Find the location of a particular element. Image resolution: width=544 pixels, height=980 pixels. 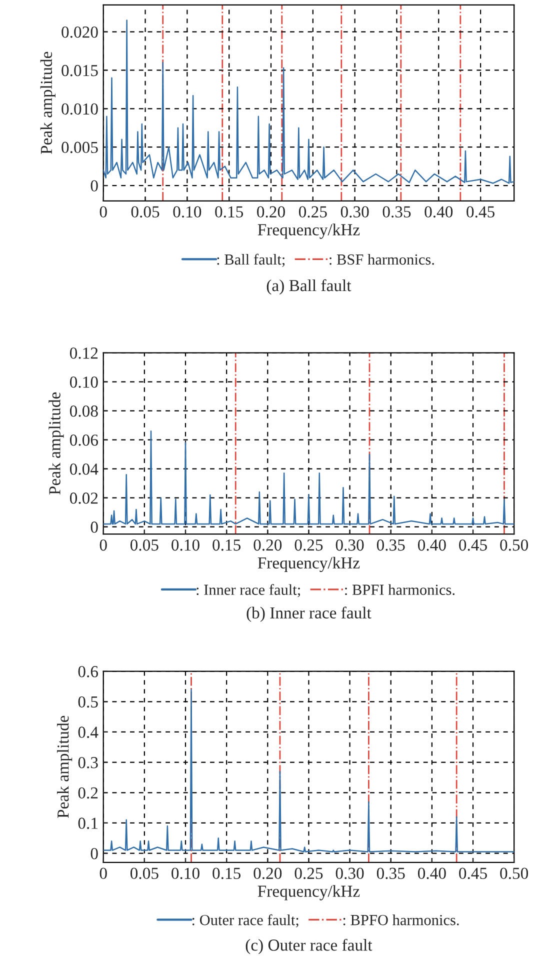

y-tick-label: 0.06 is located at coordinates (84, 440).